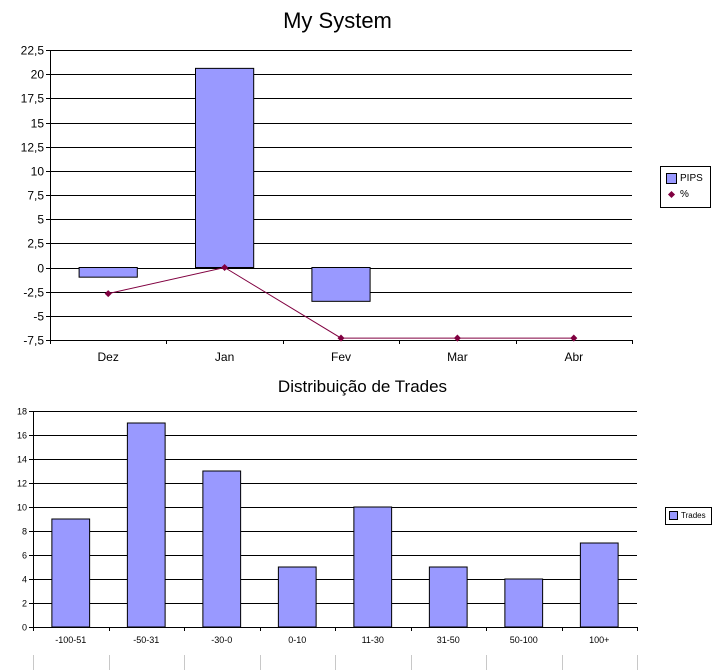 This screenshot has height=670, width=720. Describe the element at coordinates (685, 187) in the screenshot. I see `legend-my-system: PIPS %` at that location.